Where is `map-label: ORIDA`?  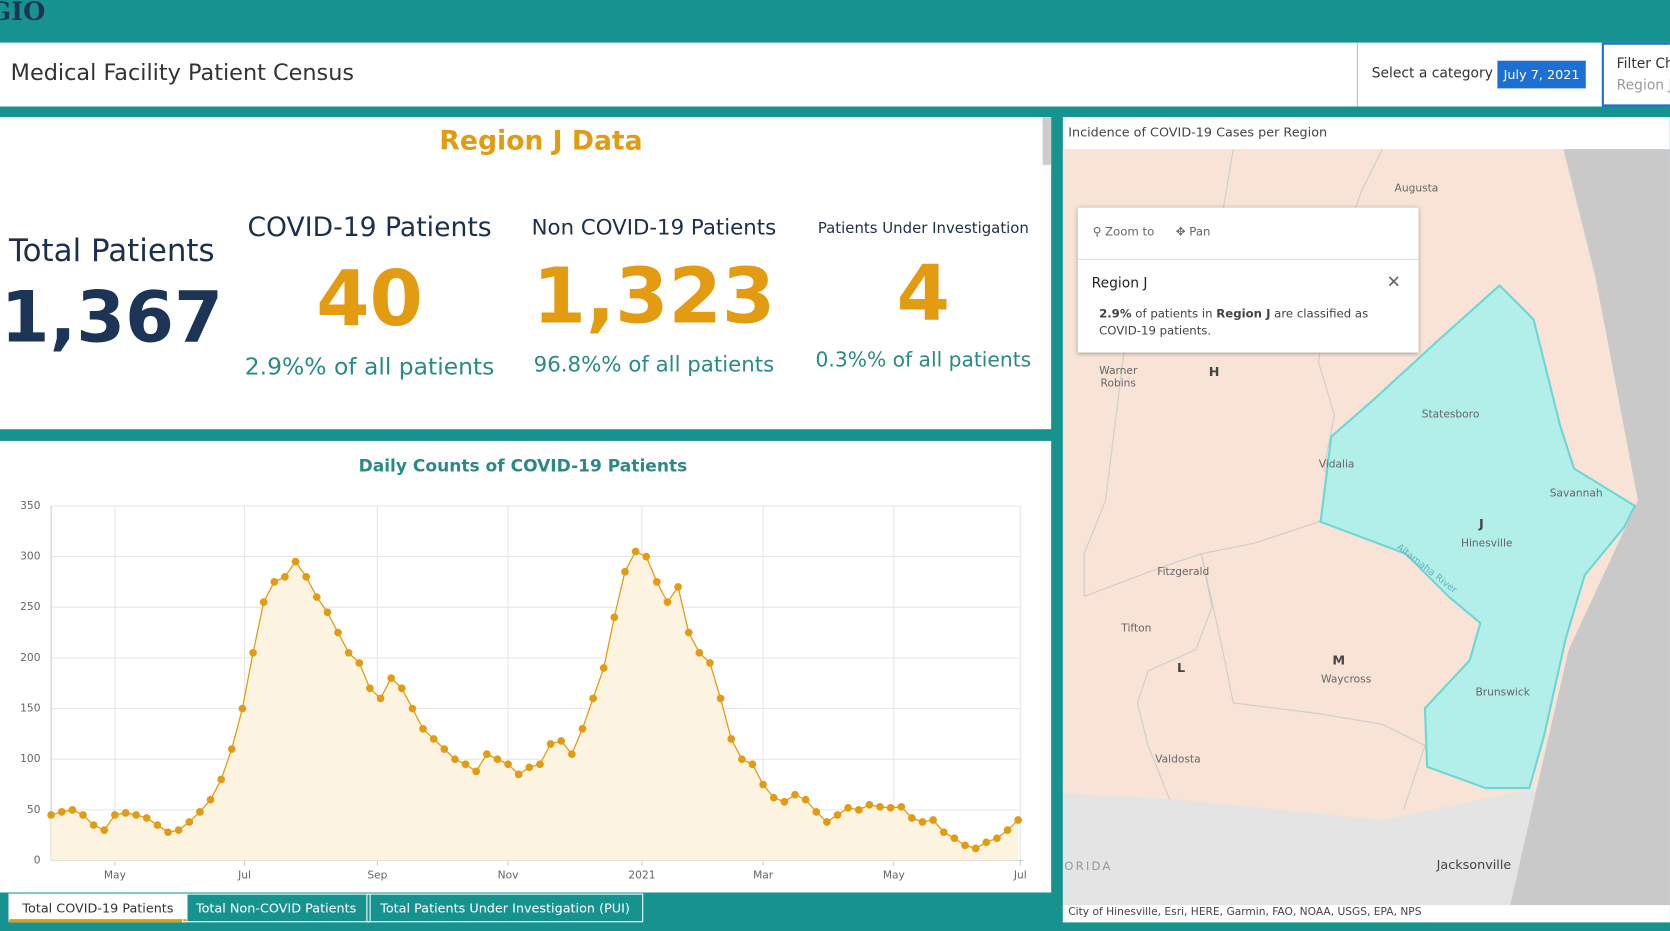
map-label: ORIDA is located at coordinates (1088, 866).